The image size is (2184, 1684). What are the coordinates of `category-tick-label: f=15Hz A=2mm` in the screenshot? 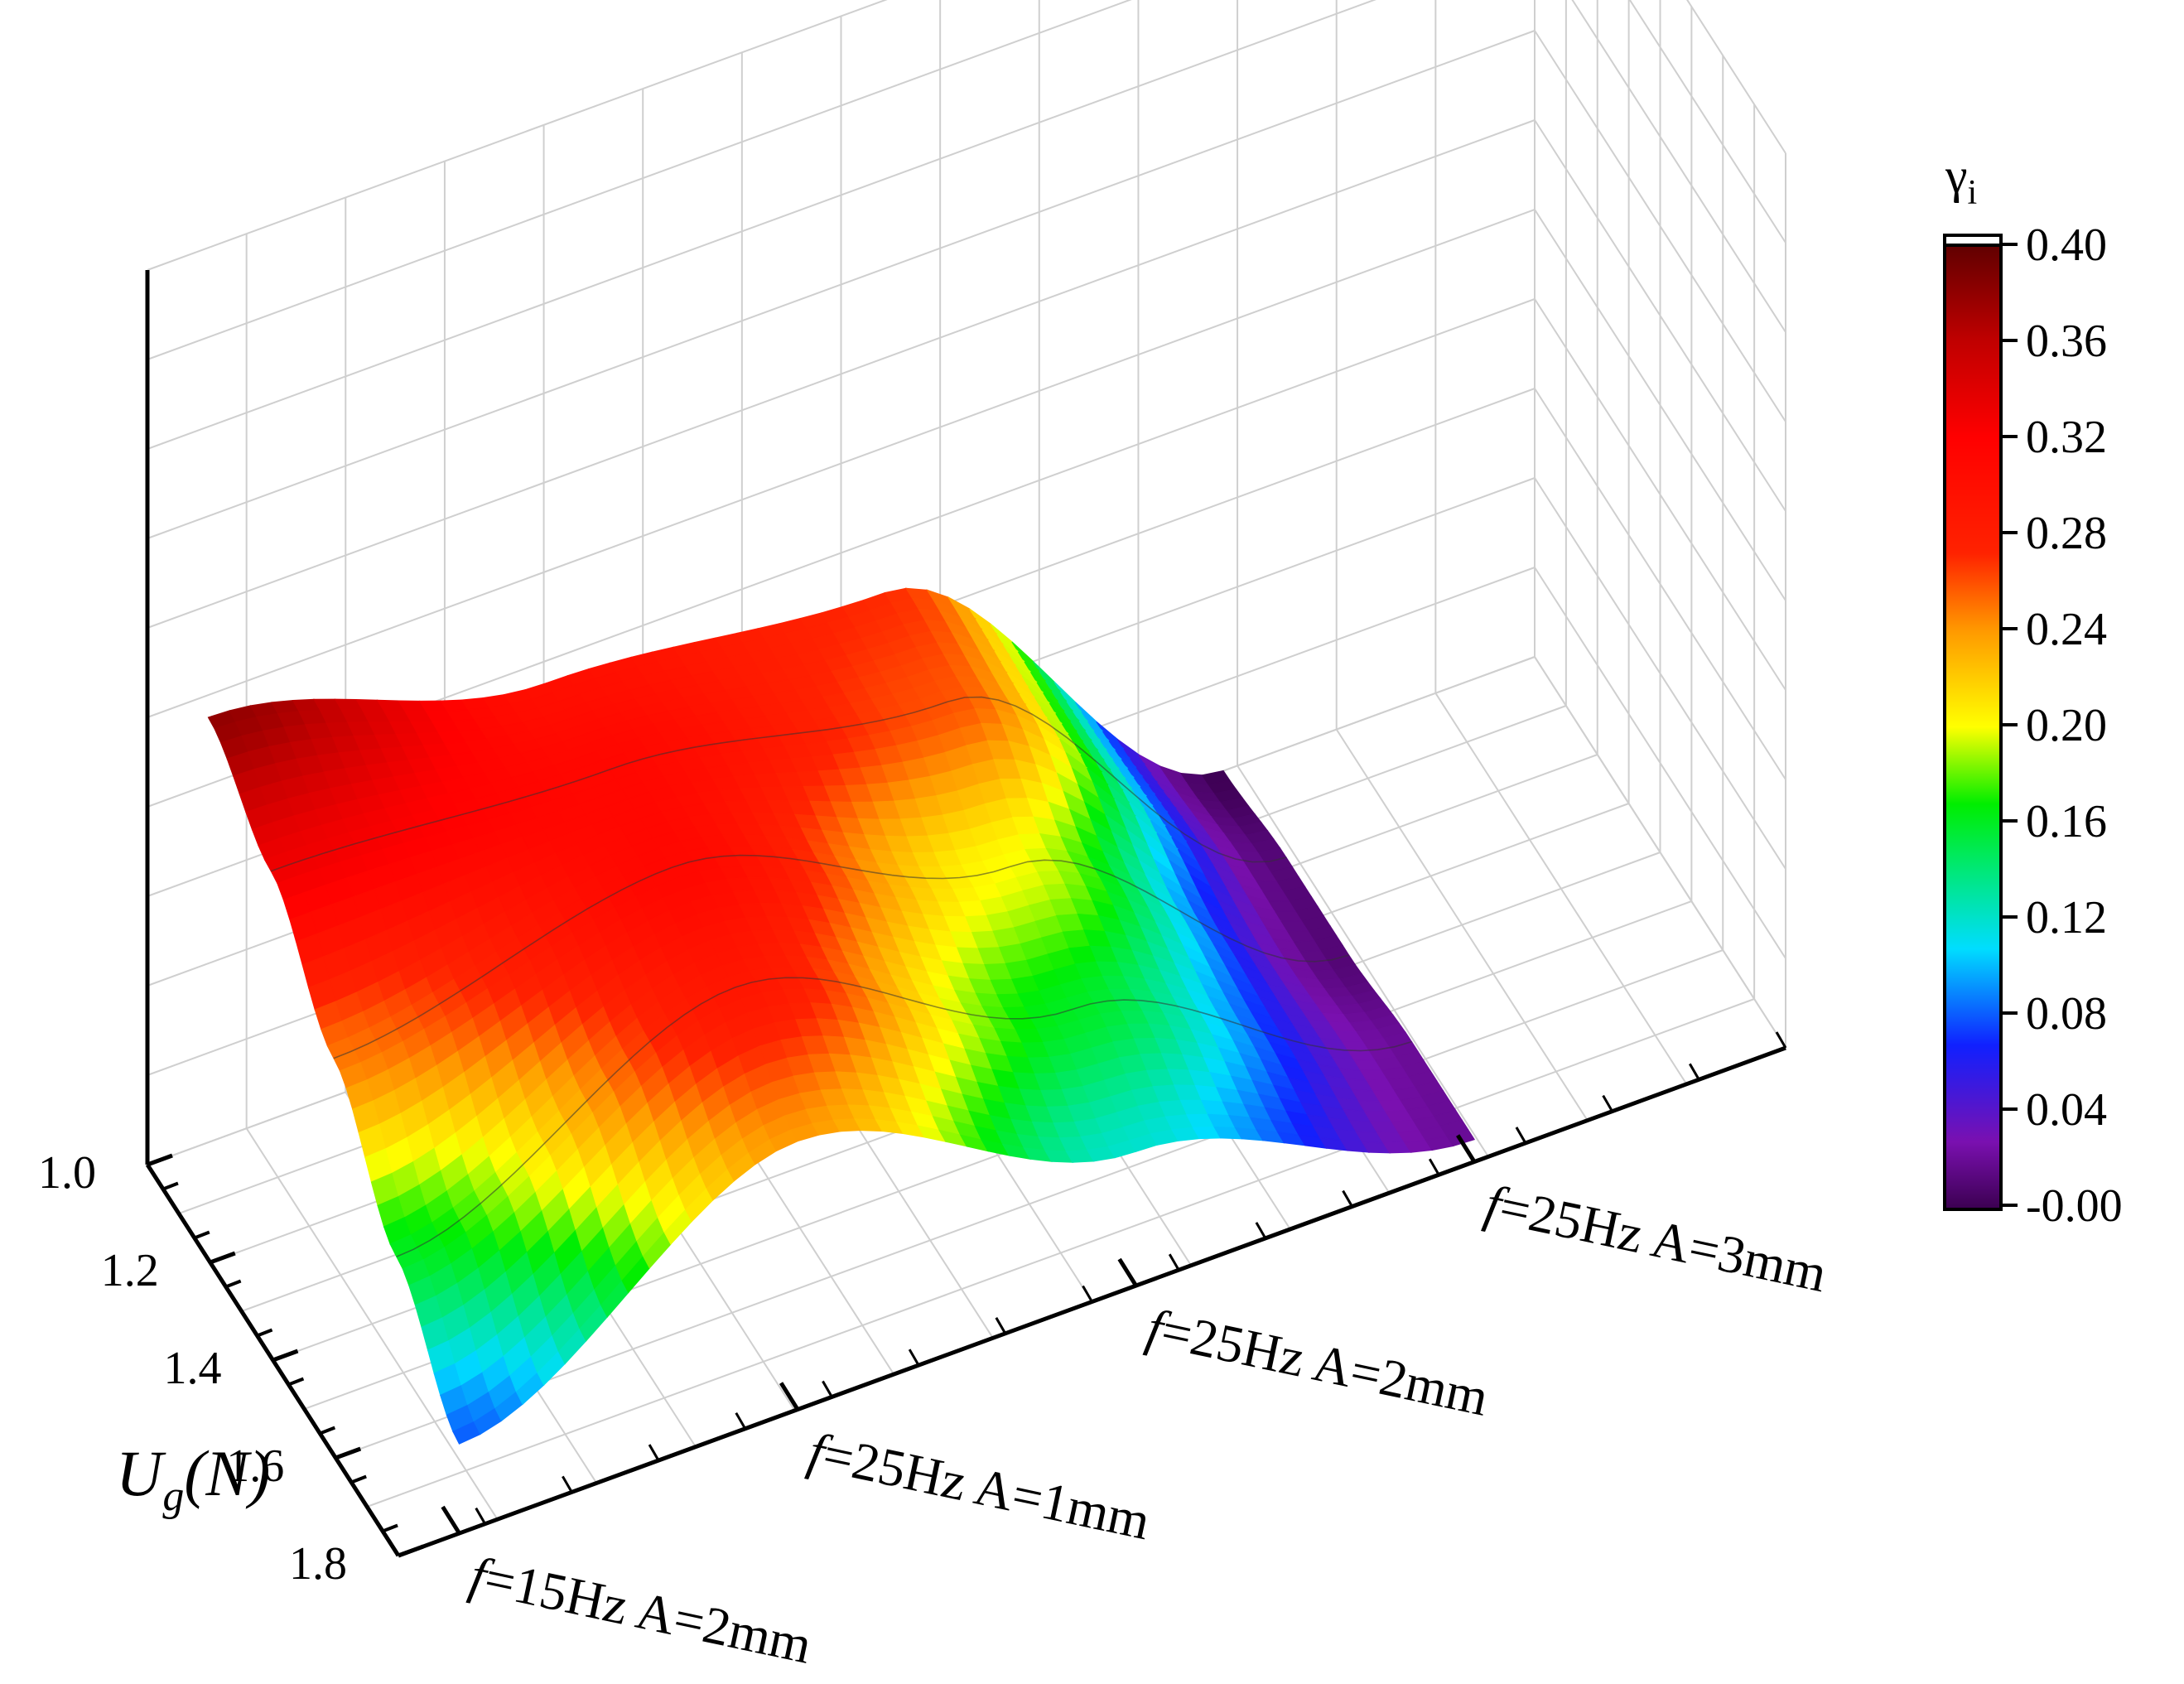 It's located at (641, 1610).